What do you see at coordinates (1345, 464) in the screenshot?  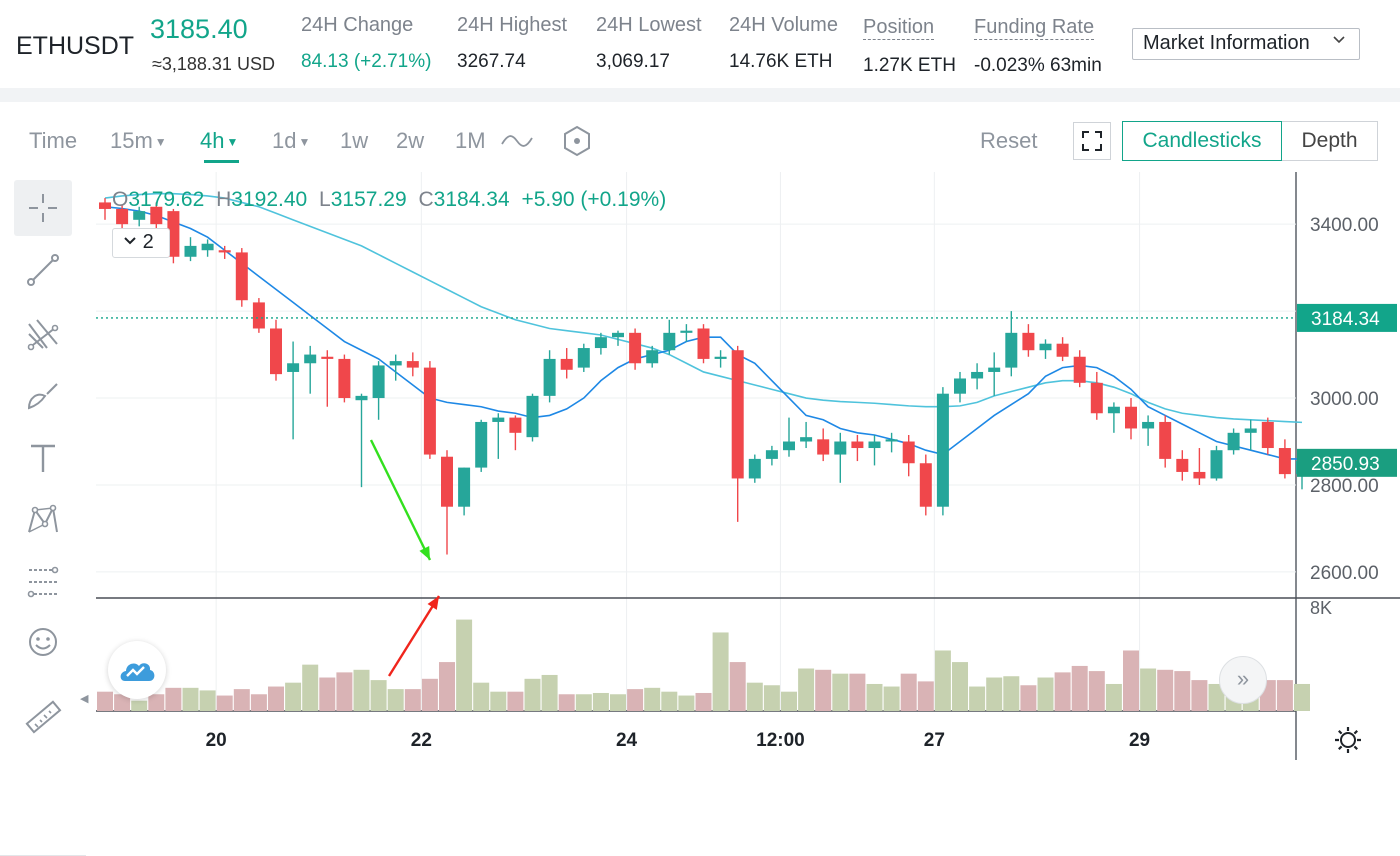 I see `ma-price-label: 2850.93` at bounding box center [1345, 464].